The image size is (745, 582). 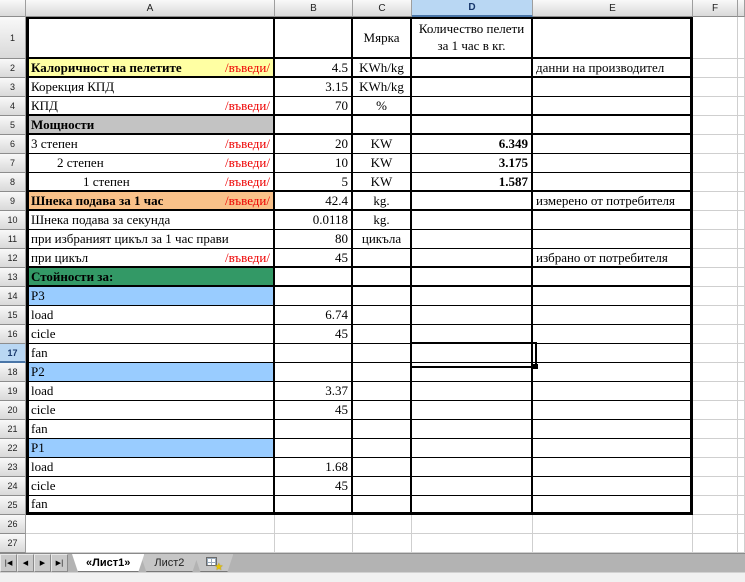 I want to click on cell-B3: 3.15, so click(x=314, y=87).